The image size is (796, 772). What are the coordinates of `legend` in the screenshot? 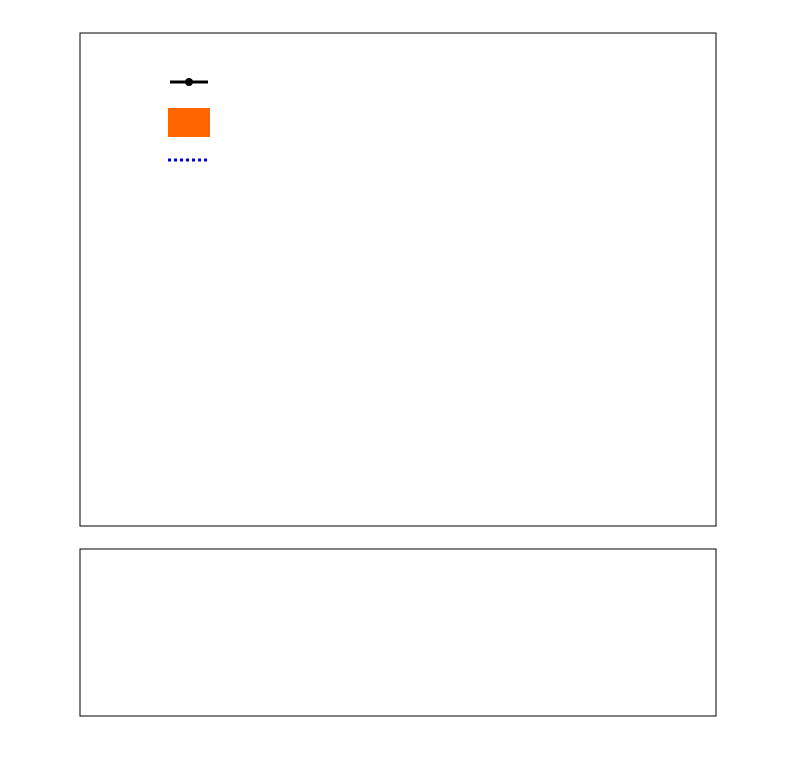 It's located at (189, 120).